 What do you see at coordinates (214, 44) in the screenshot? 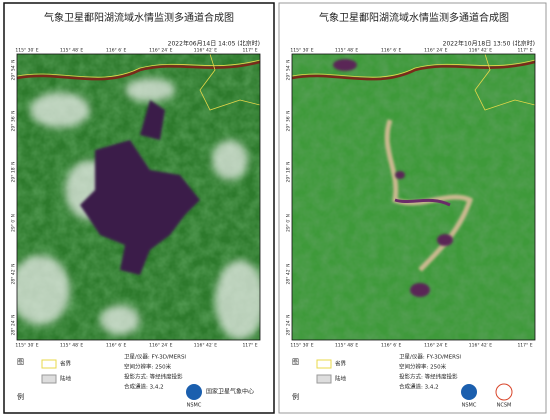
I see `timestamp: 2022年06月14日 14:05 (北京时)` at bounding box center [214, 44].